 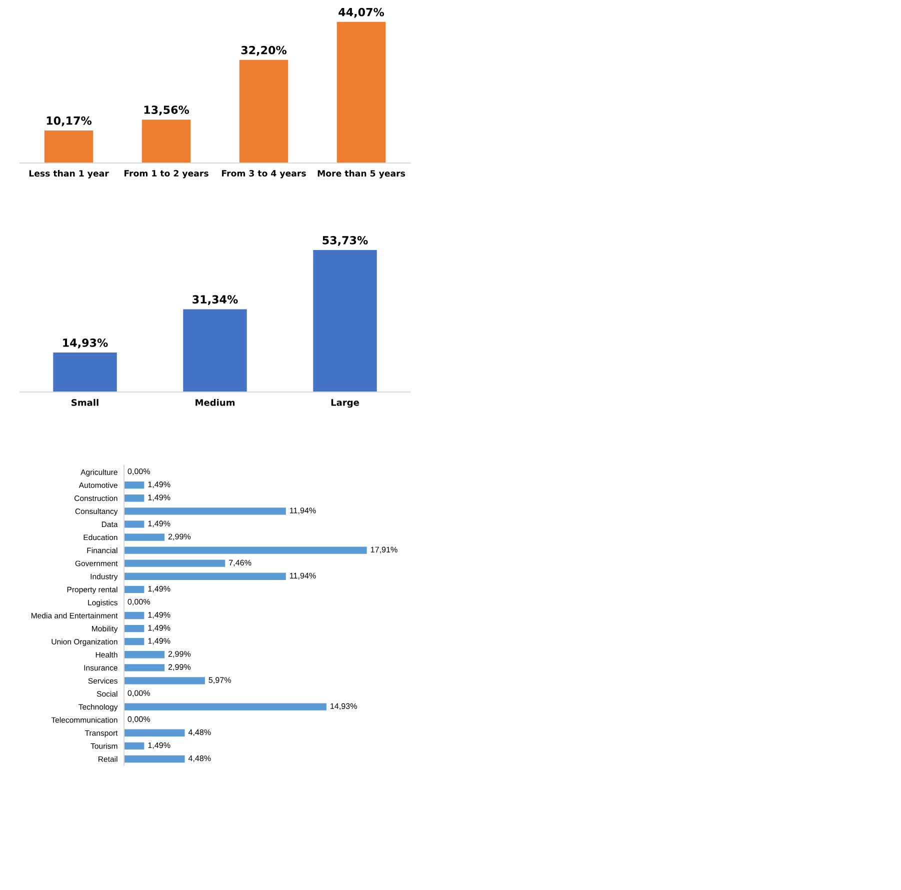 What do you see at coordinates (362, 174) in the screenshot?
I see `x-tick-label: More than 5 years` at bounding box center [362, 174].